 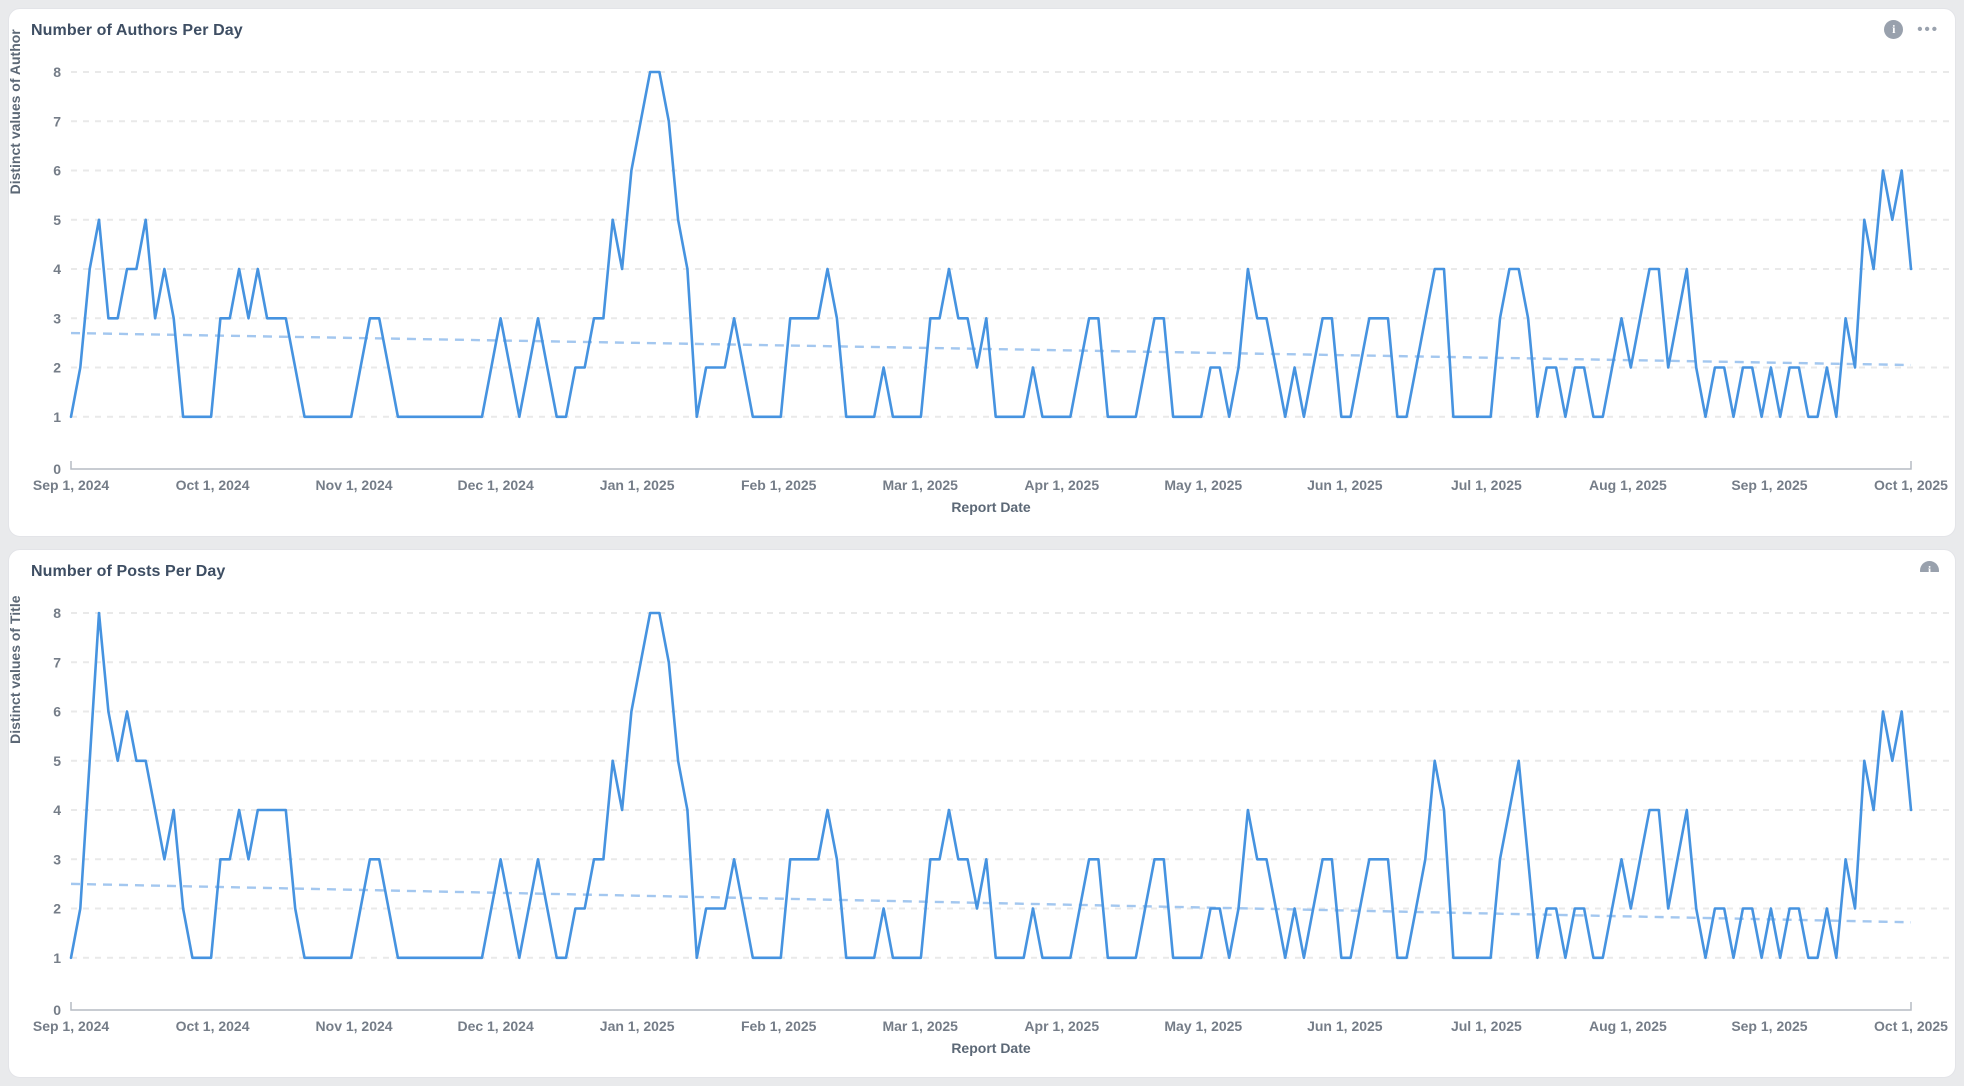 I want to click on chart-title: Number of Posts Per Day, so click(x=128, y=571).